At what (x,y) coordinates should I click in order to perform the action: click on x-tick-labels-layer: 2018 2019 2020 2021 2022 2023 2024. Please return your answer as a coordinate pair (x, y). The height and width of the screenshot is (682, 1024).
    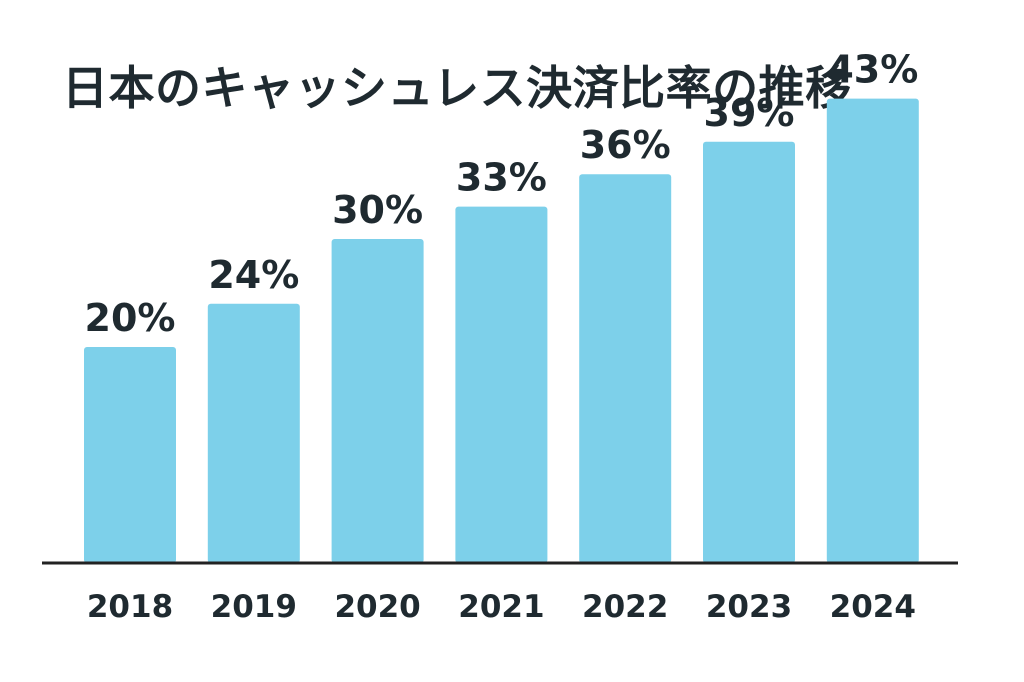
    Looking at the image, I should click on (501, 607).